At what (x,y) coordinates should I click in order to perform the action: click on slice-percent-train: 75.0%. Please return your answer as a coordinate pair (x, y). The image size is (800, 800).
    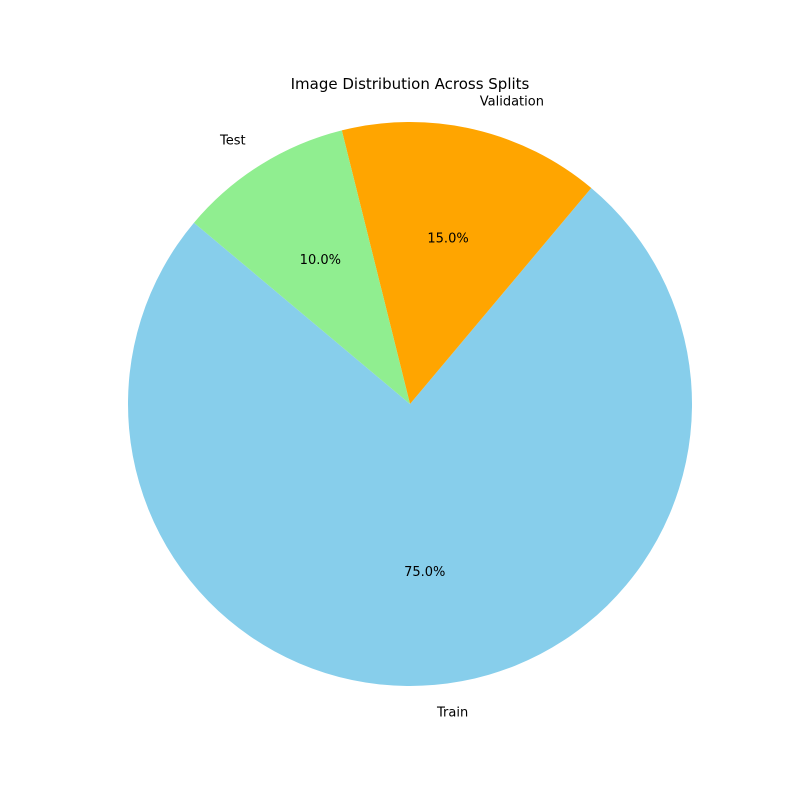
    Looking at the image, I should click on (424, 572).